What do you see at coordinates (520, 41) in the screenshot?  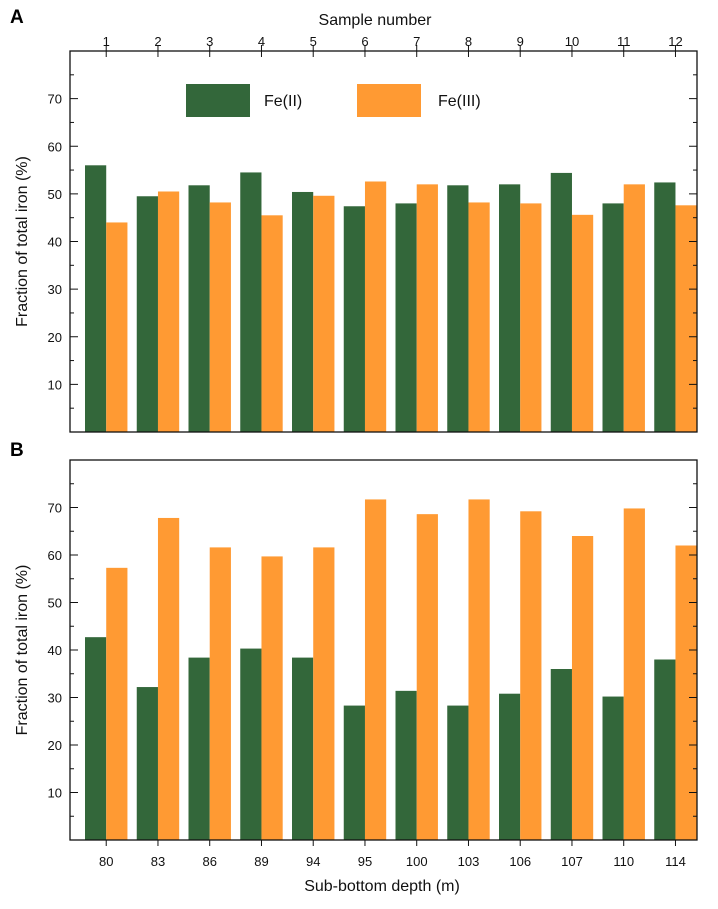 I see `x-tick-label: 9` at bounding box center [520, 41].